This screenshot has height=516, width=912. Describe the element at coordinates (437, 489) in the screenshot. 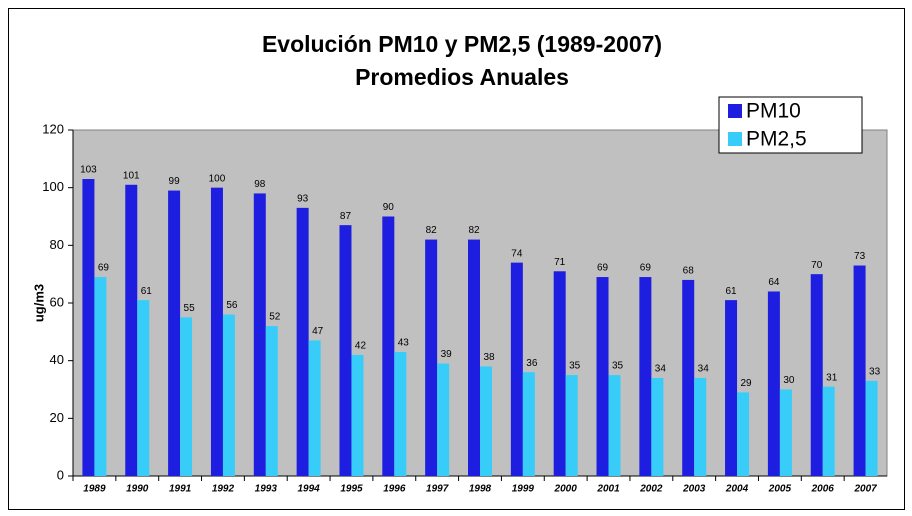

I see `x-tick-label: 1997` at that location.